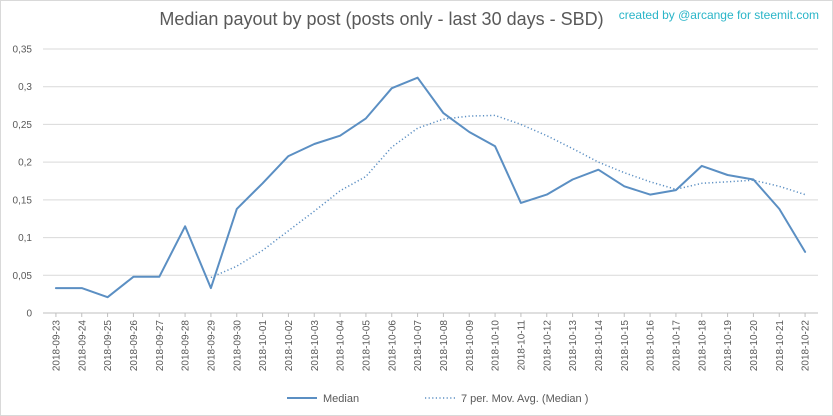 Image resolution: width=833 pixels, height=416 pixels. I want to click on x-tick-label: 2018-10-04, so click(341, 346).